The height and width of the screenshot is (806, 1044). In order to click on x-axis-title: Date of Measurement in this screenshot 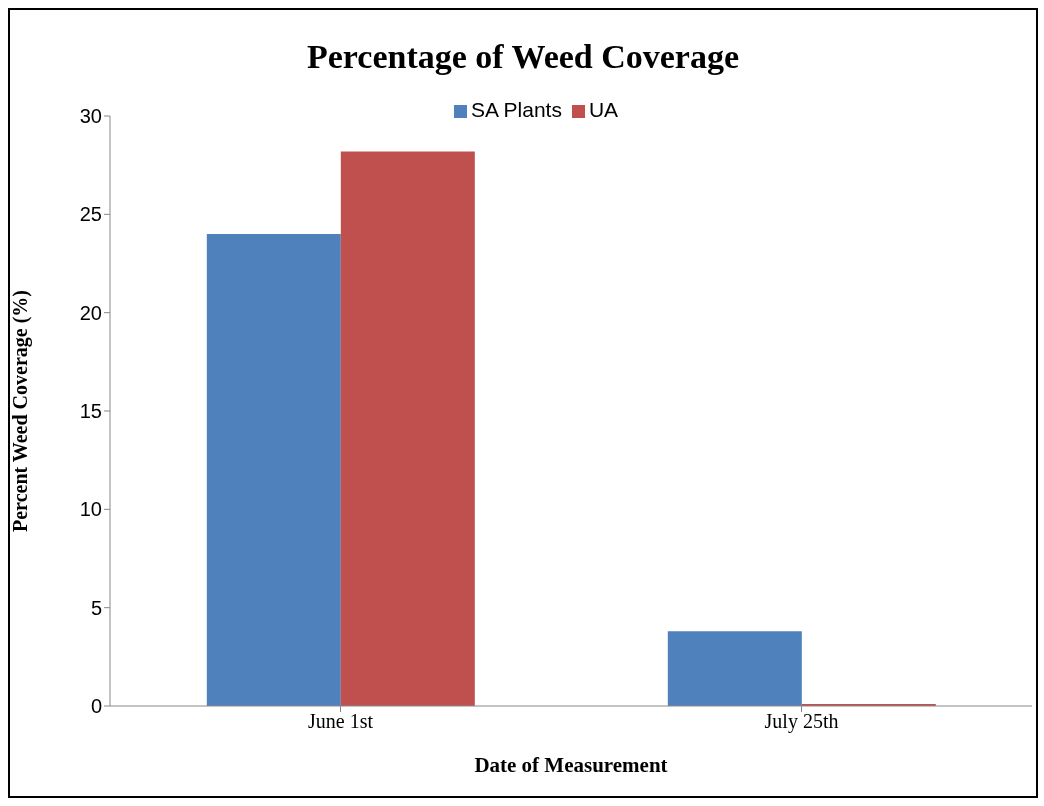, I will do `click(571, 765)`.